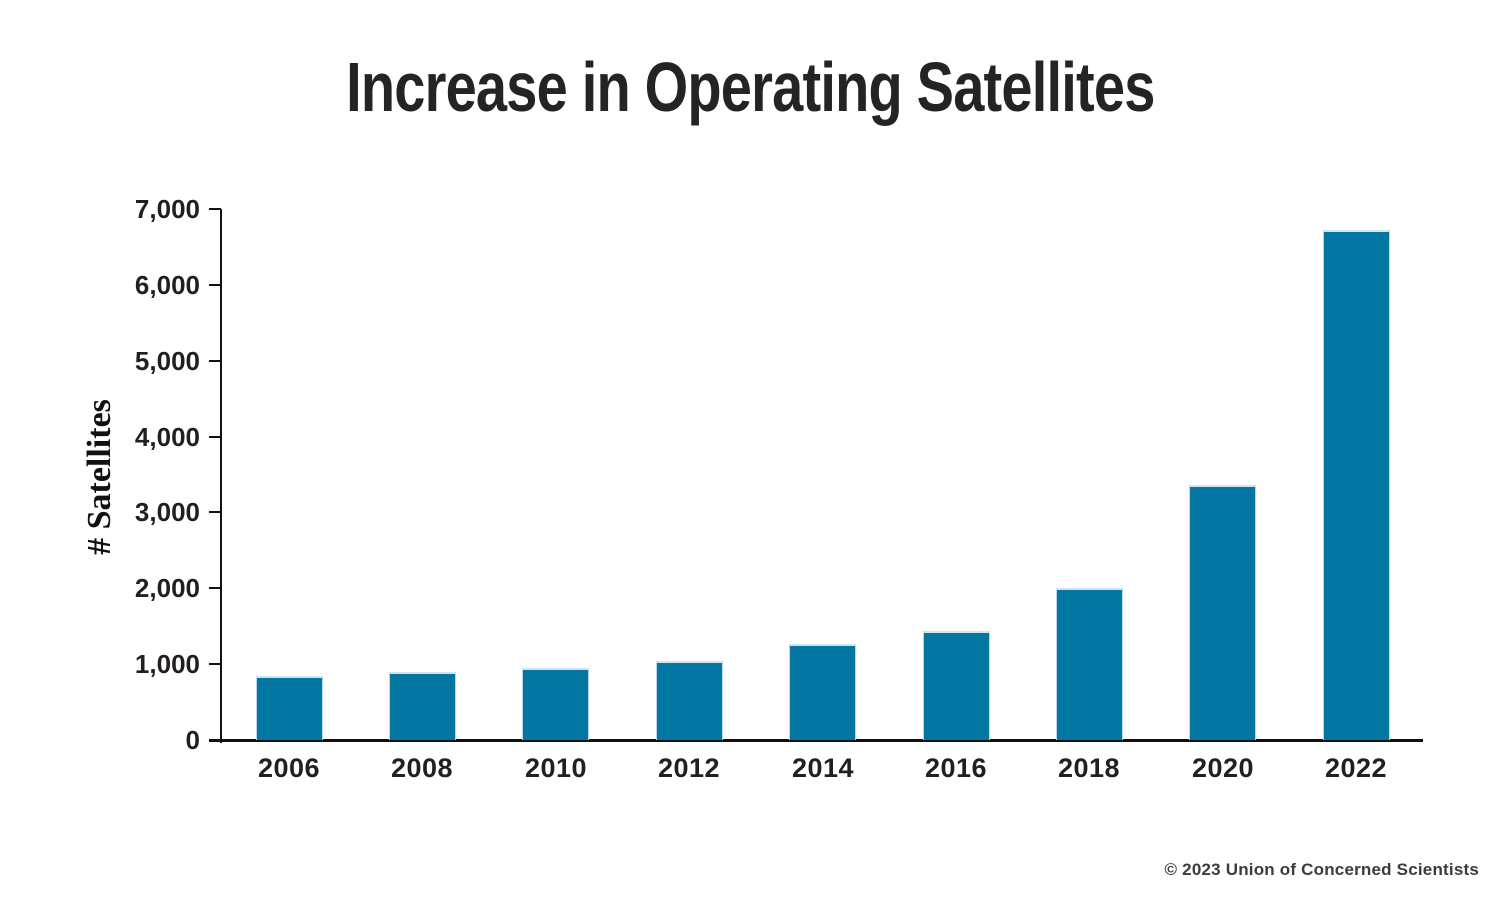 The height and width of the screenshot is (901, 1501). What do you see at coordinates (167, 588) in the screenshot?
I see `y-tick-label: 2,000` at bounding box center [167, 588].